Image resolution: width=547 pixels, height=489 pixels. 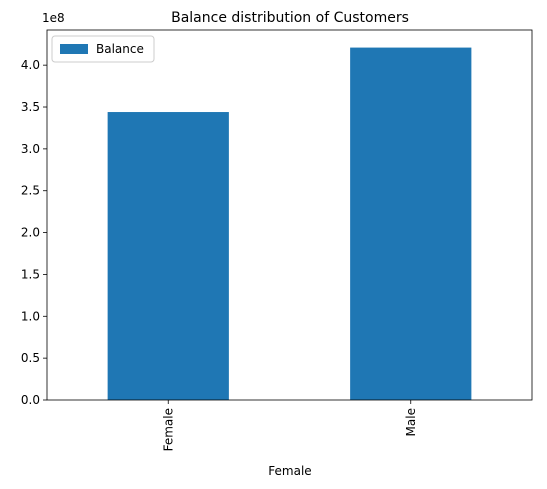 I want to click on legend-label: Balance, so click(x=120, y=49).